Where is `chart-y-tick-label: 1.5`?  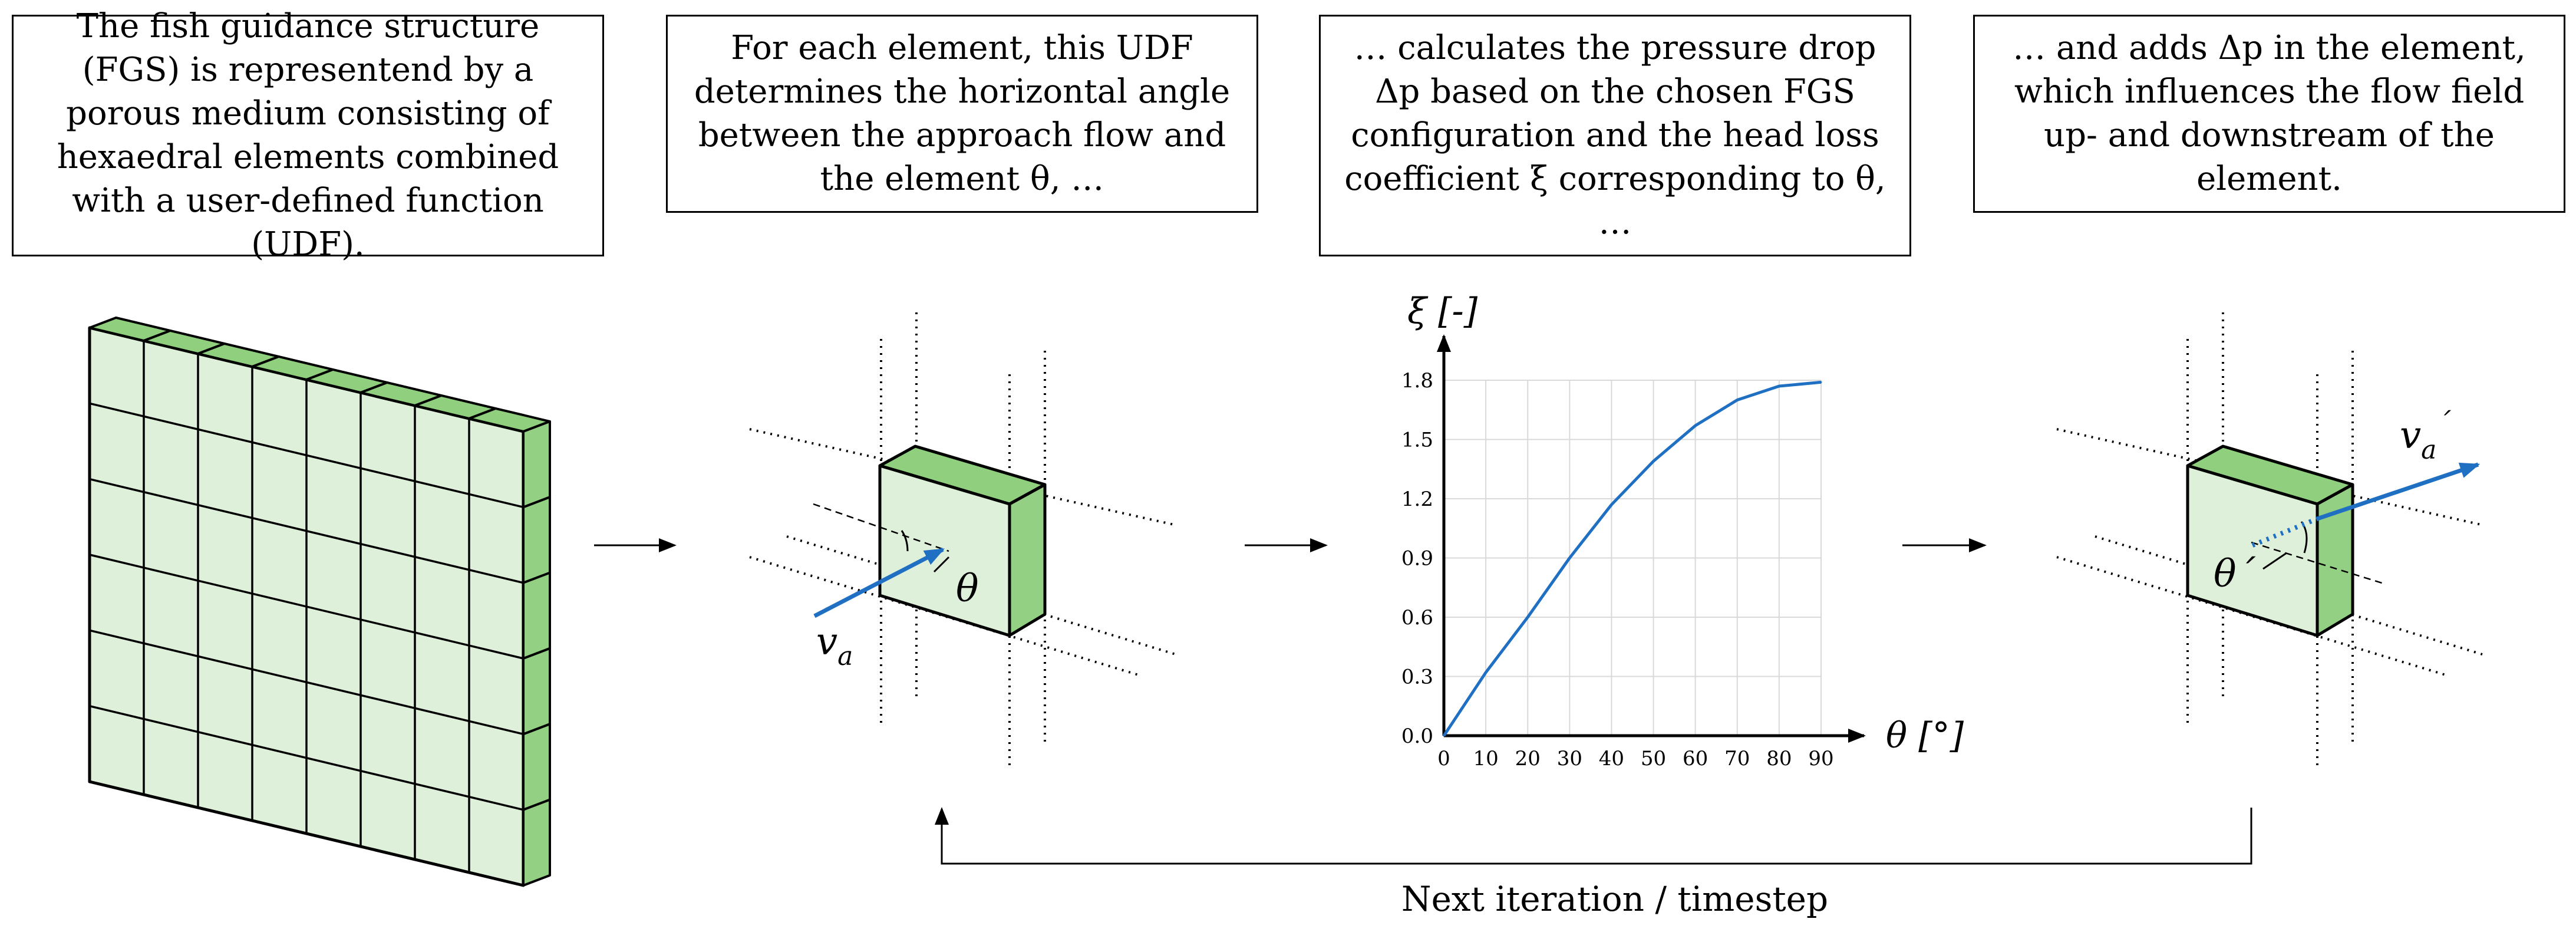
chart-y-tick-label: 1.5 is located at coordinates (1417, 440).